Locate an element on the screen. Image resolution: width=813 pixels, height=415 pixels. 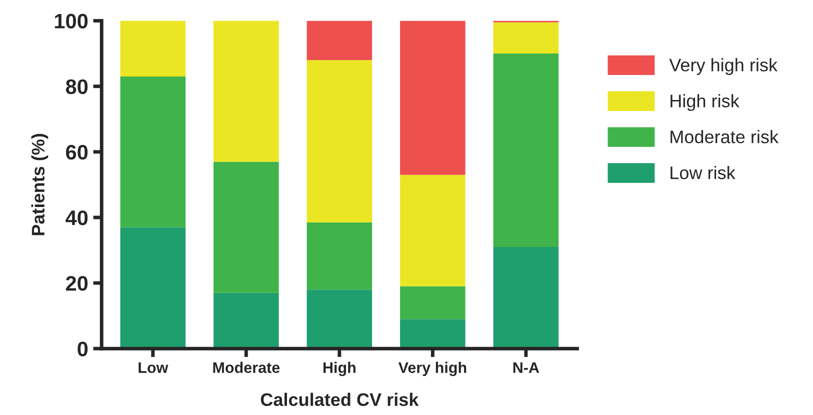
x-tick-label: High is located at coordinates (339, 369).